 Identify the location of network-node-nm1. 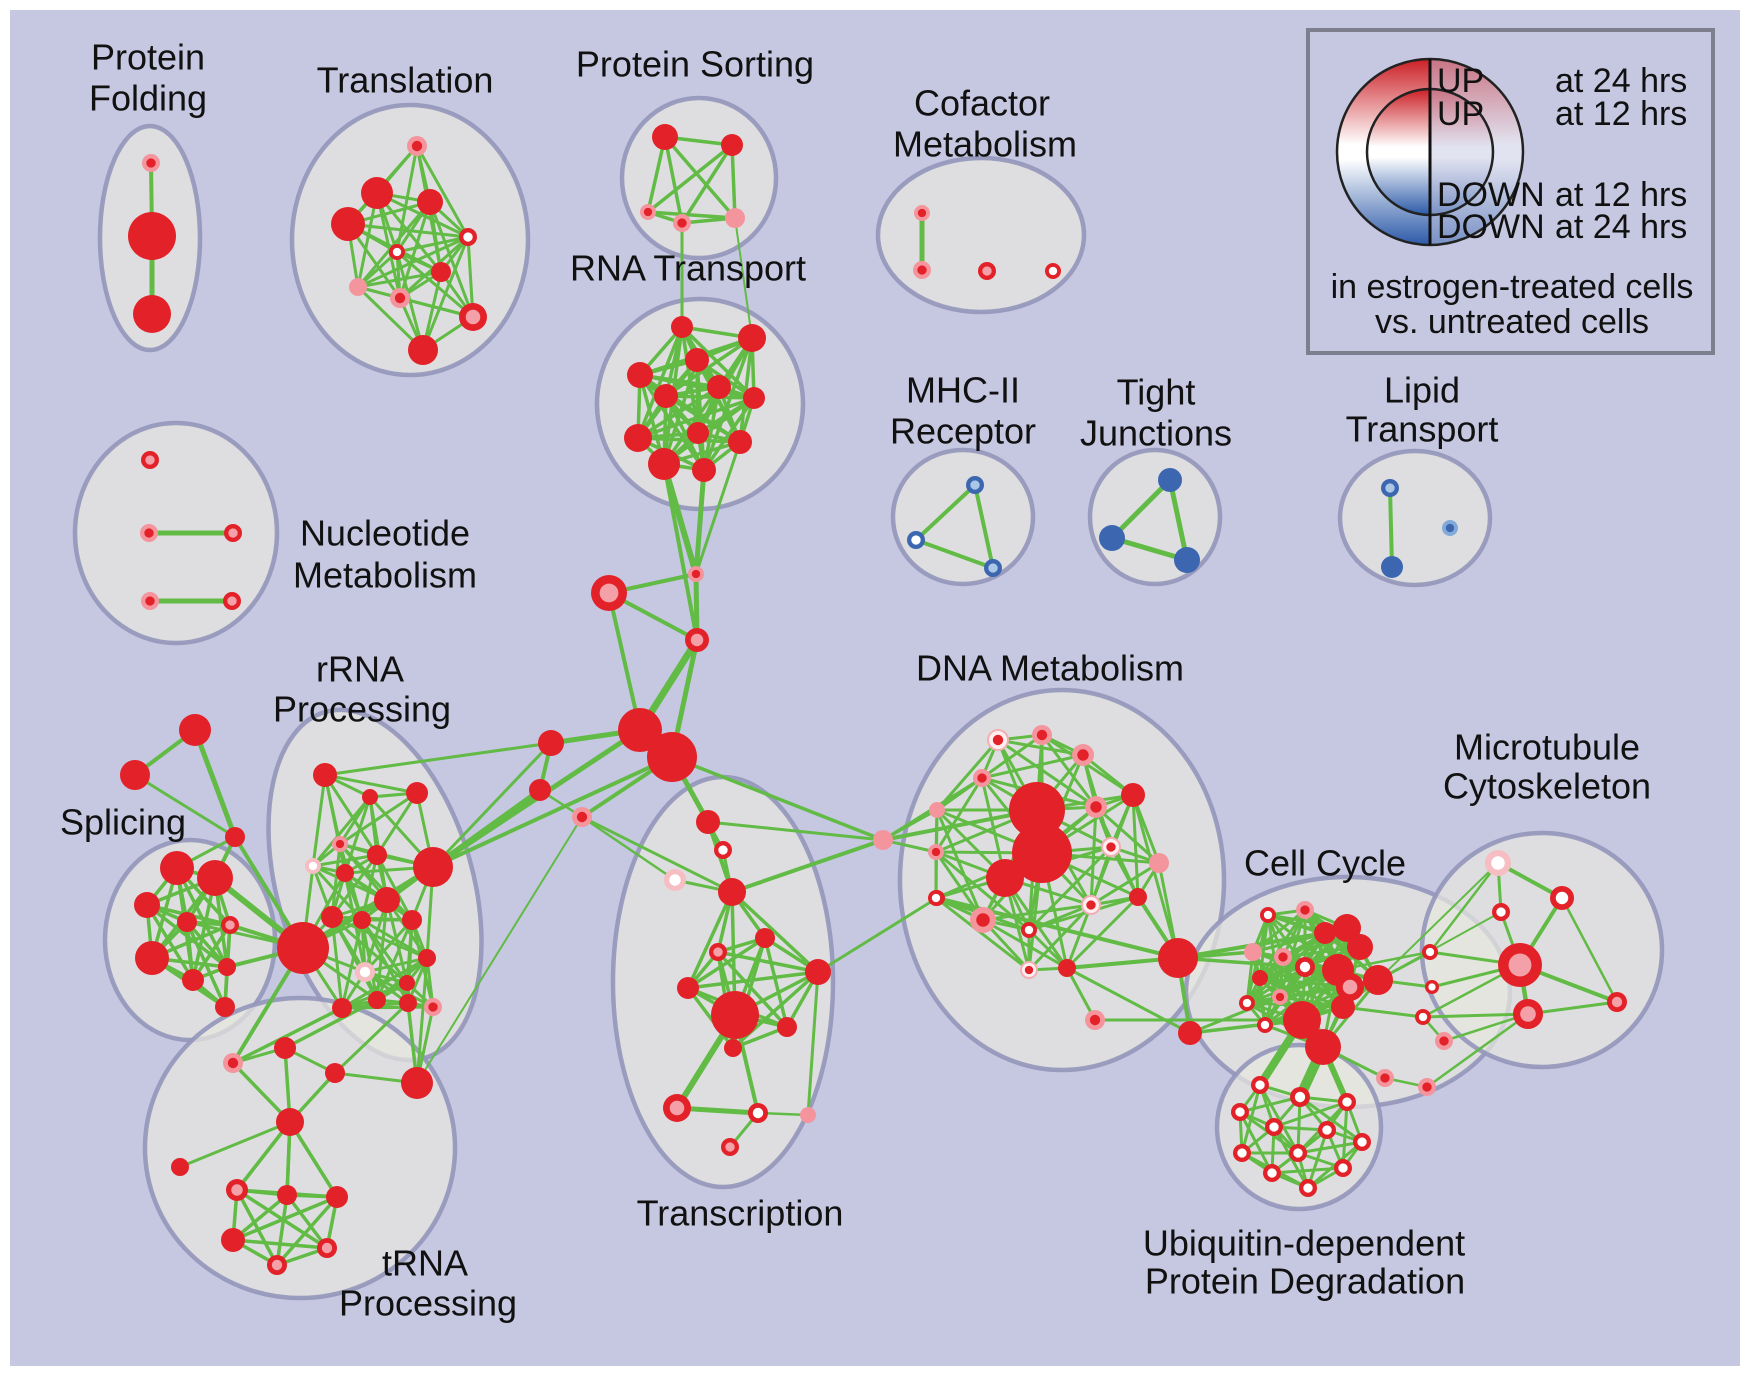
(149, 533).